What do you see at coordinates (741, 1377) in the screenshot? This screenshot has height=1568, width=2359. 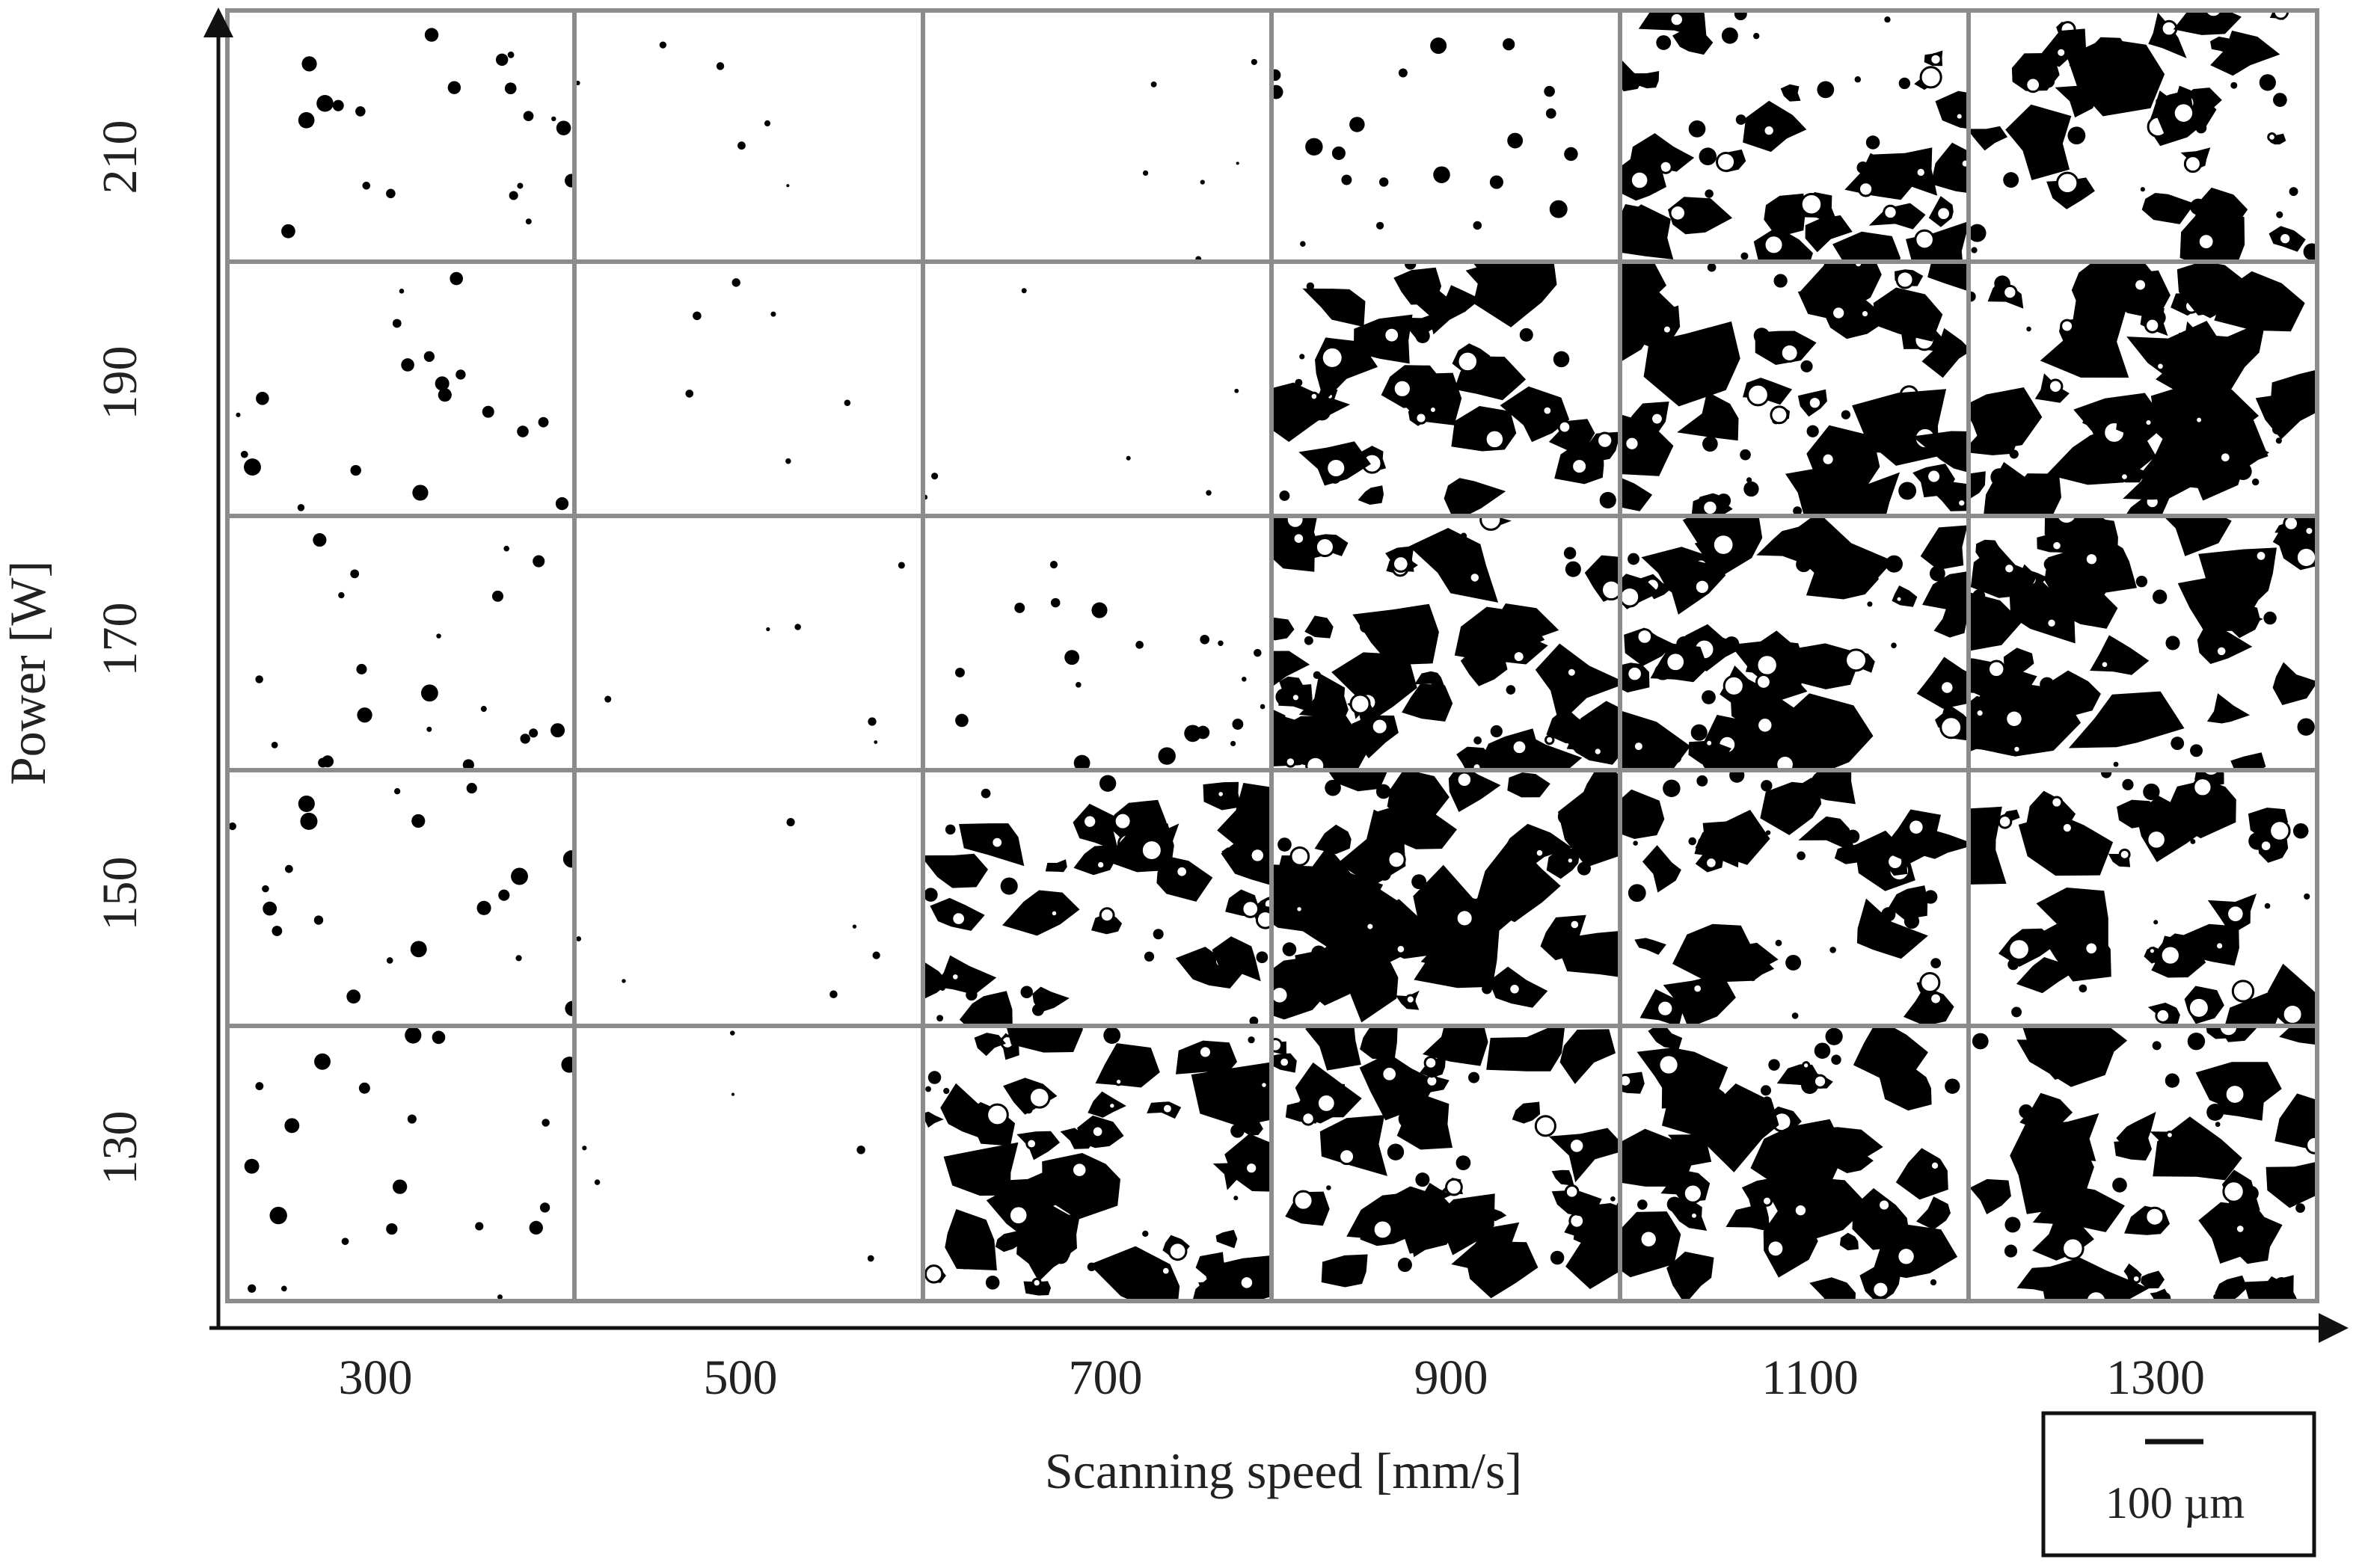 I see `x-tick-label: 500` at bounding box center [741, 1377].